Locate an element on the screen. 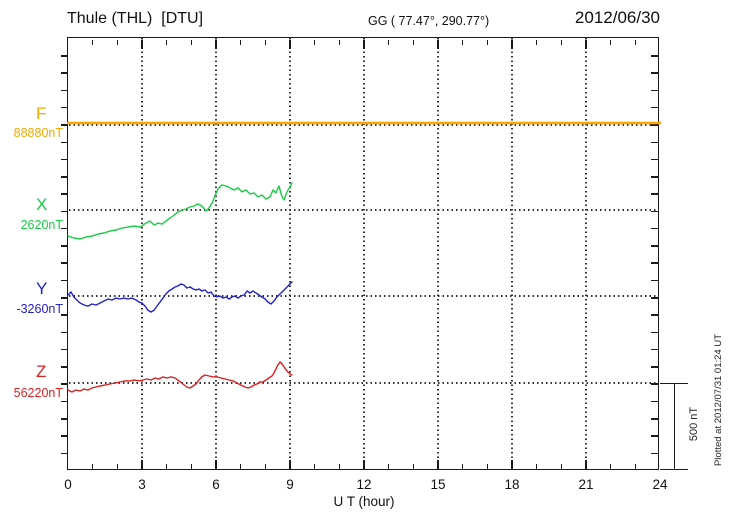 Image resolution: width=730 pixels, height=520 pixels. label-F: F is located at coordinates (41, 113).